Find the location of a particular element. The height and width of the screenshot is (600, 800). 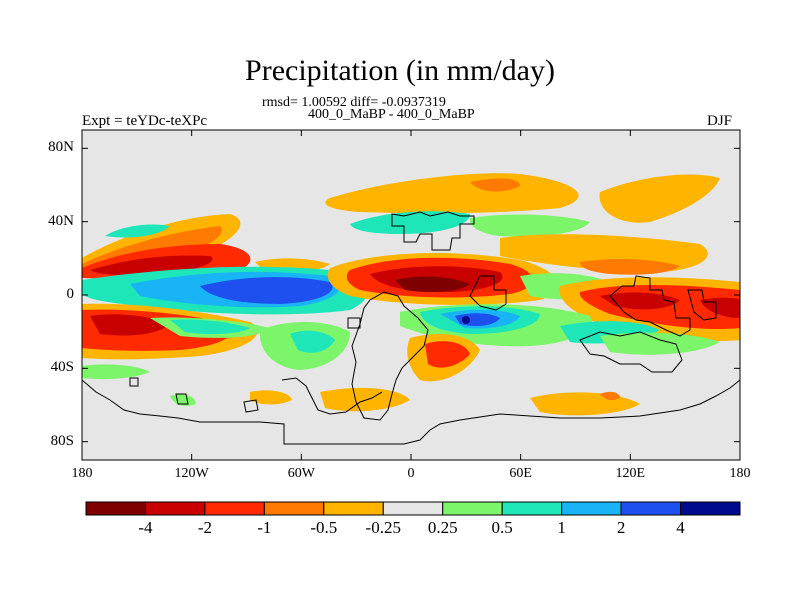

coastline-africa is located at coordinates (488, 293).